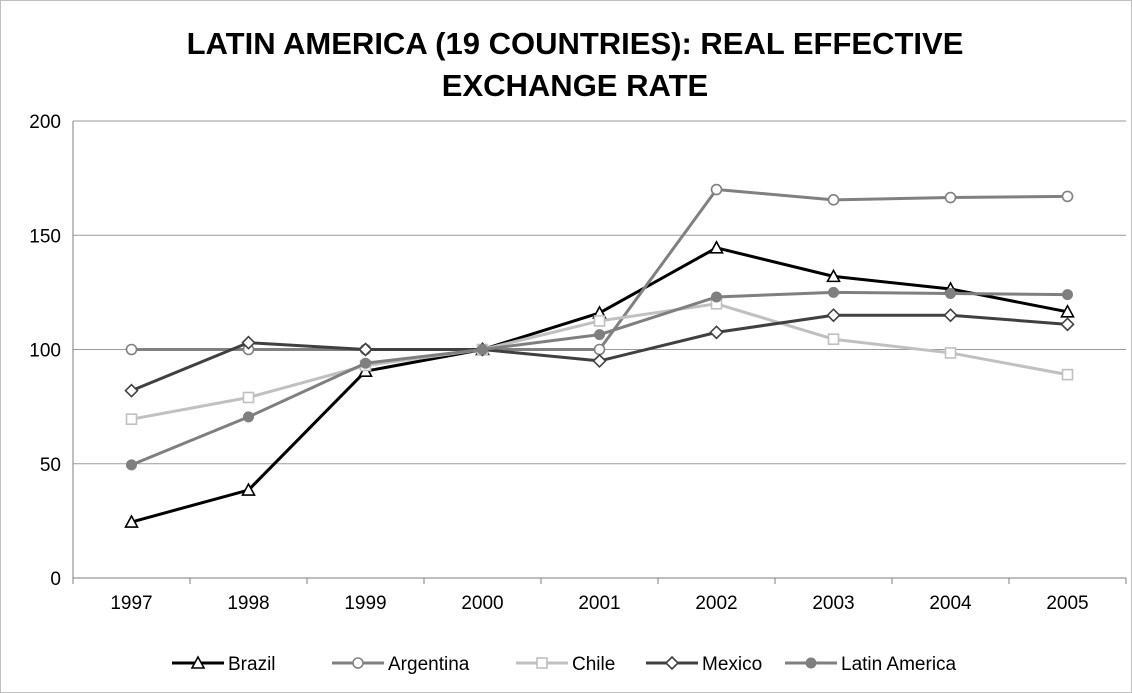 The image size is (1132, 693). What do you see at coordinates (131, 603) in the screenshot?
I see `x-tick-label: 1997` at bounding box center [131, 603].